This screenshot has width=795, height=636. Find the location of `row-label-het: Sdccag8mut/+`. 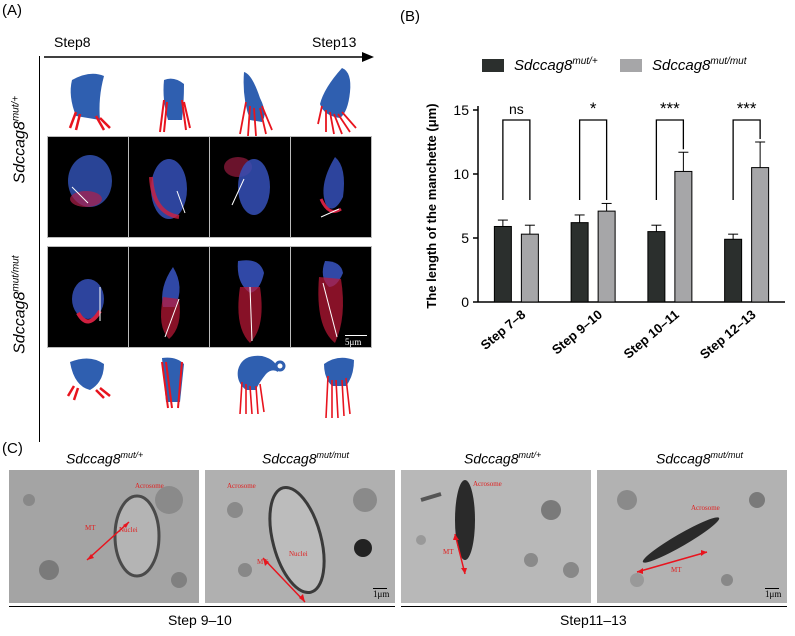

row-label-het: Sdccag8mut/+ is located at coordinates (19, 140).